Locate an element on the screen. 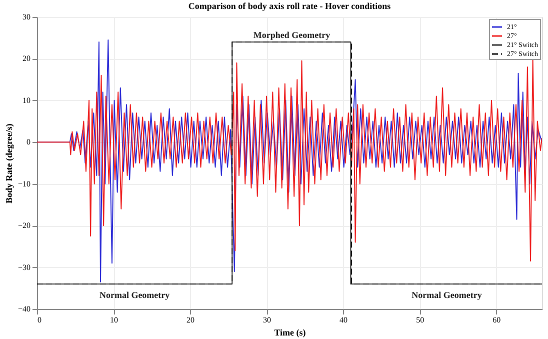  x-tick-label: 40 is located at coordinates (344, 320).